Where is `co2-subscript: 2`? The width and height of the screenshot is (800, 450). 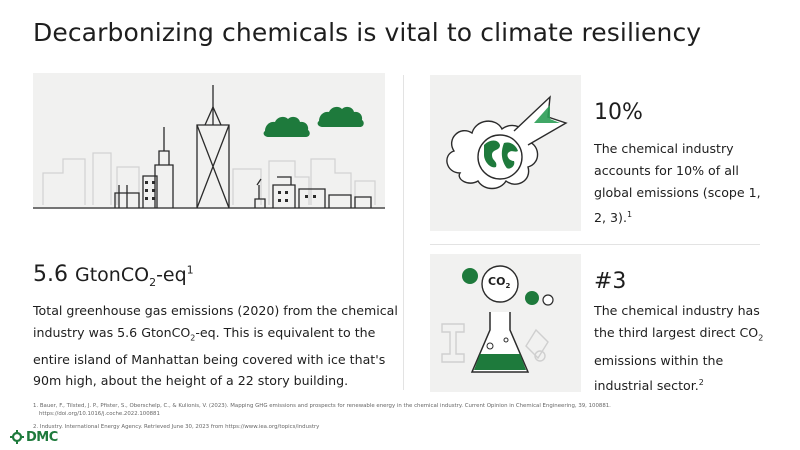 co2-subscript: 2 is located at coordinates (508, 286).